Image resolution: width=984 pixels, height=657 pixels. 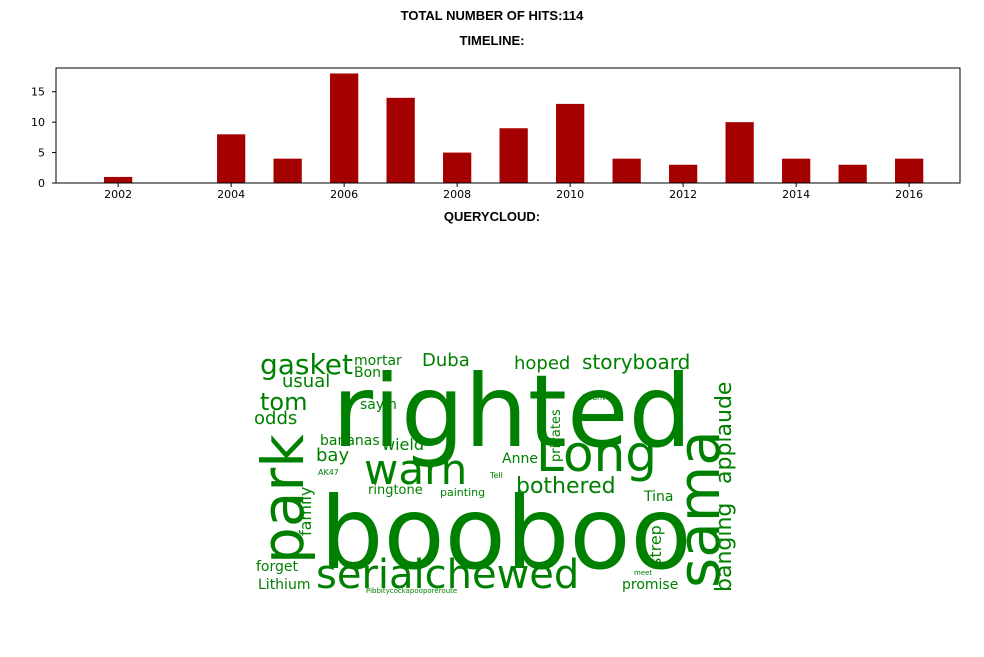 What do you see at coordinates (556, 435) in the screenshot?
I see `cloud-word: privates` at bounding box center [556, 435].